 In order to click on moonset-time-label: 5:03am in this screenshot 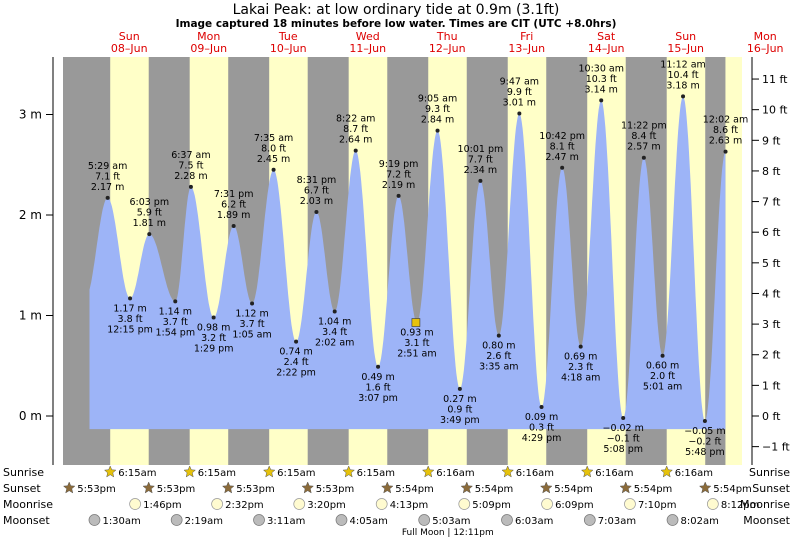, I will do `click(451, 521)`.